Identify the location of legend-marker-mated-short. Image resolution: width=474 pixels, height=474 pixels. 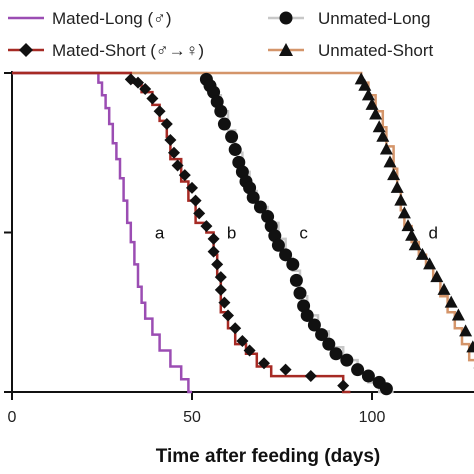
(26, 50).